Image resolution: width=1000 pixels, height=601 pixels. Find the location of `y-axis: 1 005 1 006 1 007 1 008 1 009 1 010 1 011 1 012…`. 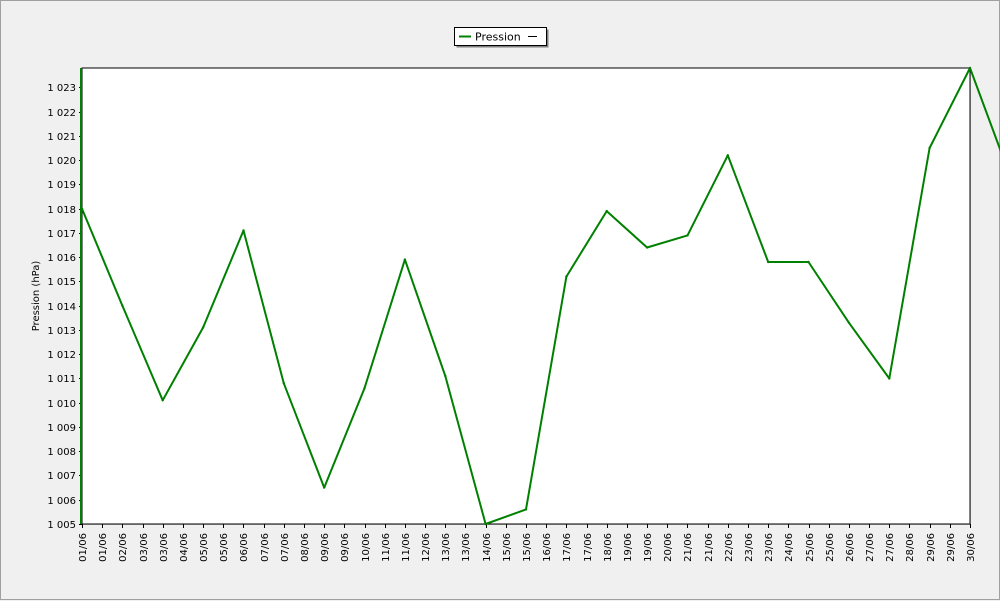

y-axis: 1 005 1 006 1 007 1 008 1 009 1 010 1 011 1 012… is located at coordinates (64, 307).